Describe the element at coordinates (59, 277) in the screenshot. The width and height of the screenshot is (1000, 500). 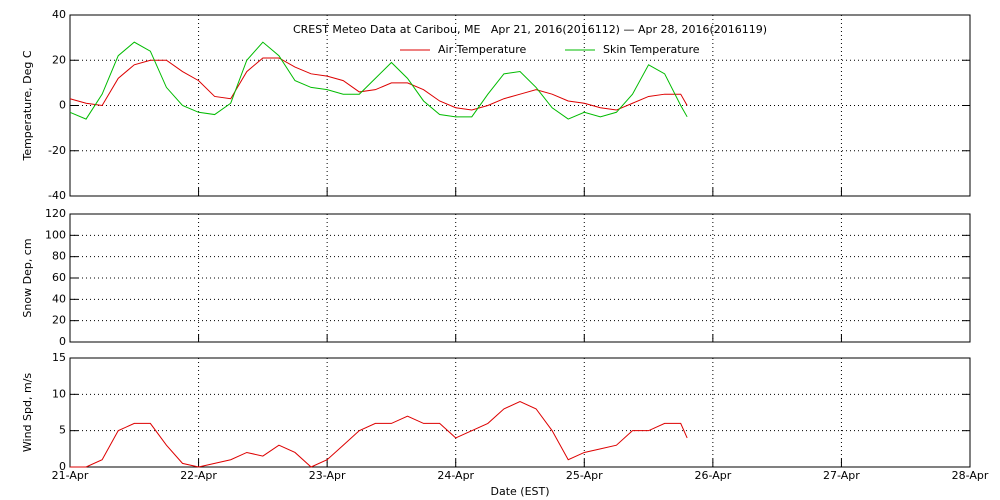
I see `y-tick-label: 60` at that location.